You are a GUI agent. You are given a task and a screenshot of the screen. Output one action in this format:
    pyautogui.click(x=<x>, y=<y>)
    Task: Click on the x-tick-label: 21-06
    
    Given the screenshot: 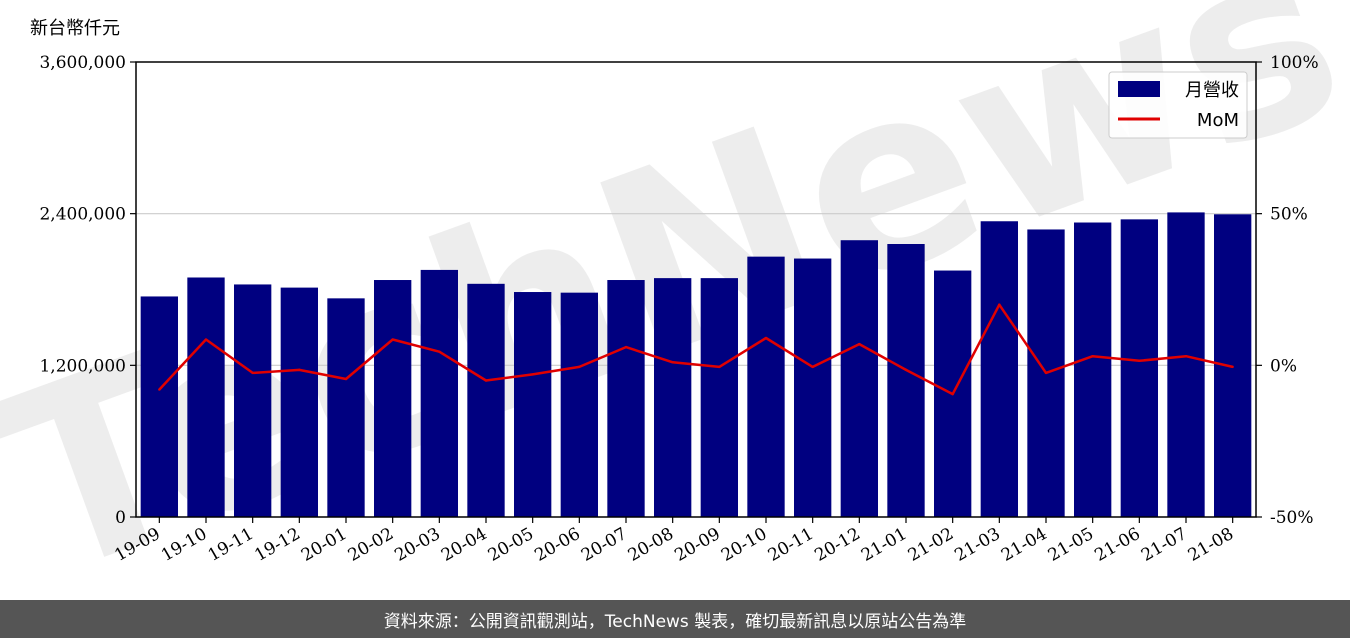 What is the action you would take?
    pyautogui.click(x=1117, y=545)
    